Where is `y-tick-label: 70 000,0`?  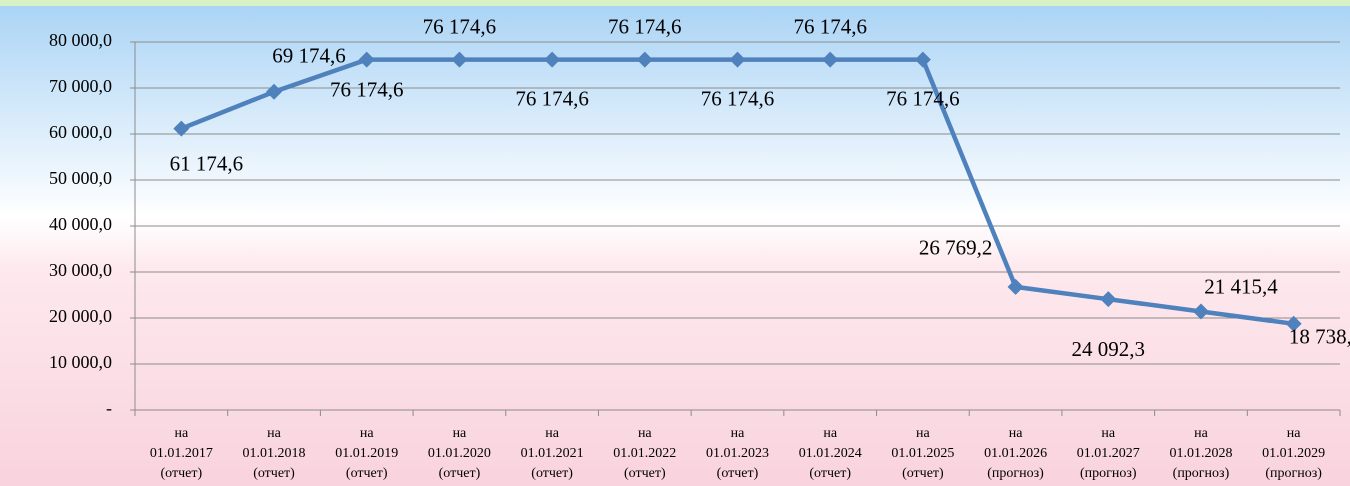 y-tick-label: 70 000,0 is located at coordinates (80, 86).